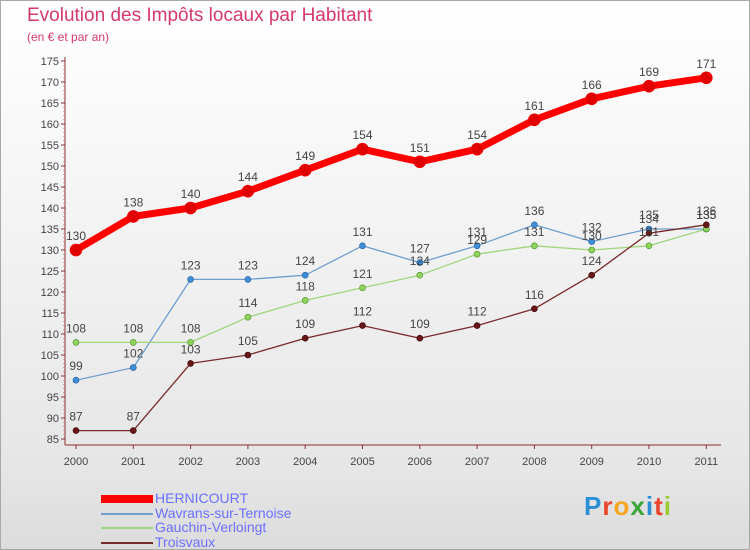  Describe the element at coordinates (76, 462) in the screenshot. I see `x-tick-label: 2000` at that location.